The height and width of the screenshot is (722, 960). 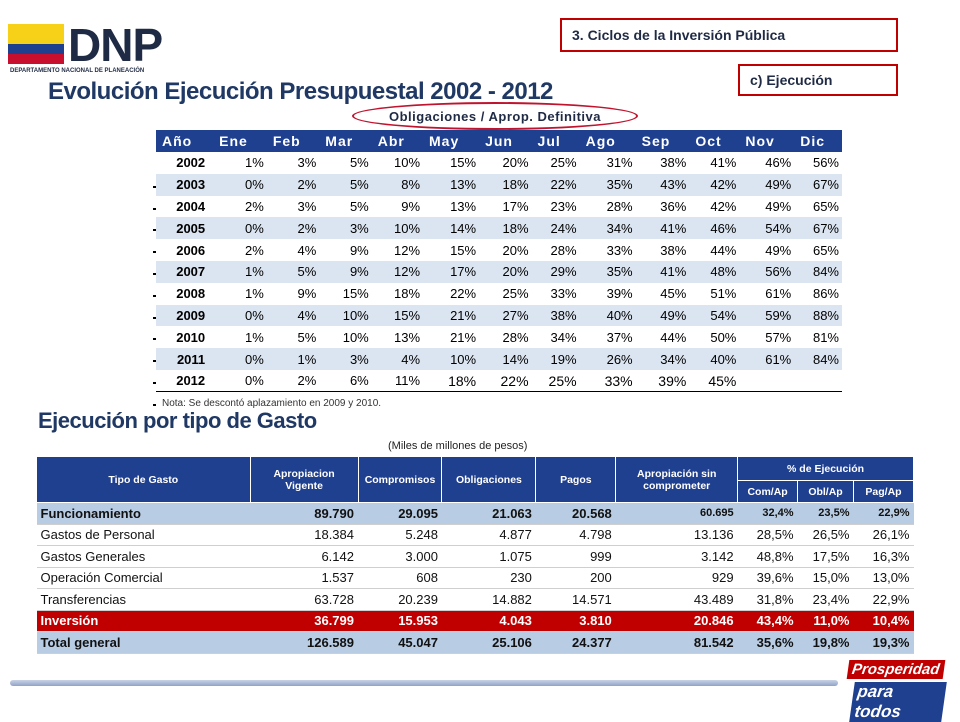 I want to click on value-cell: 36%, so click(x=673, y=206).